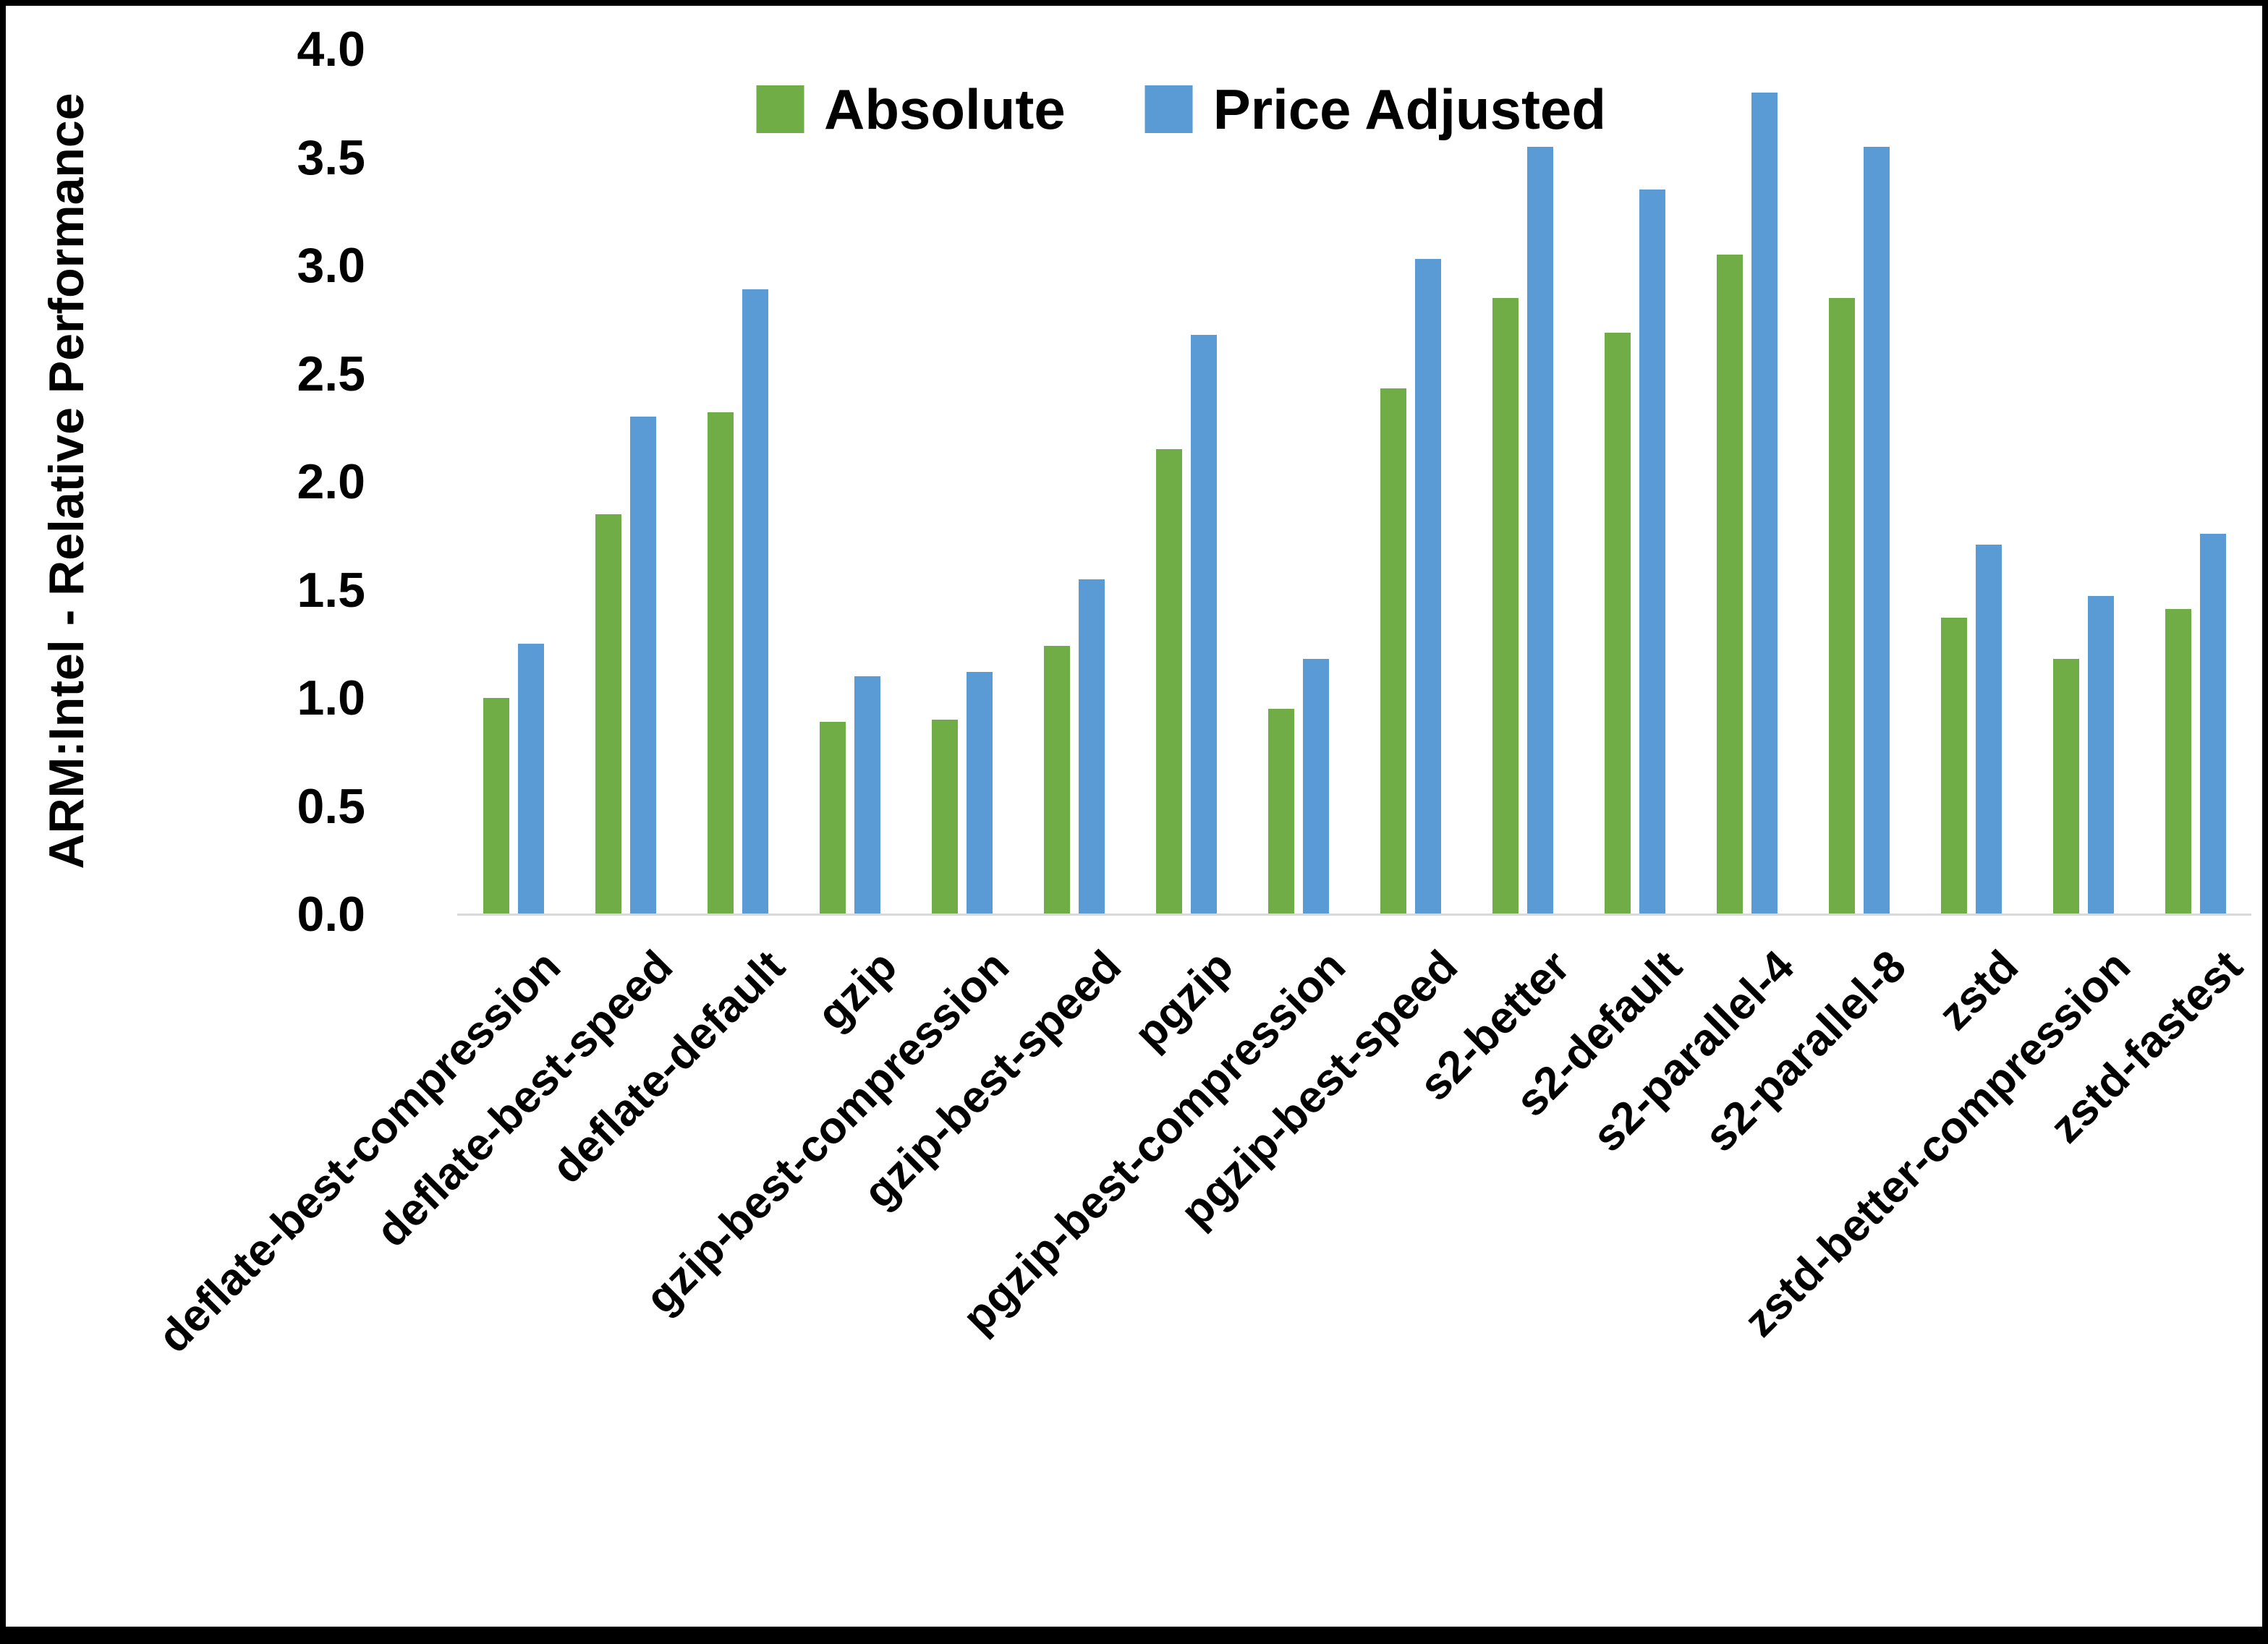 The height and width of the screenshot is (1644, 2268). I want to click on bar-zstd-fastest-absolute, so click(2178, 761).